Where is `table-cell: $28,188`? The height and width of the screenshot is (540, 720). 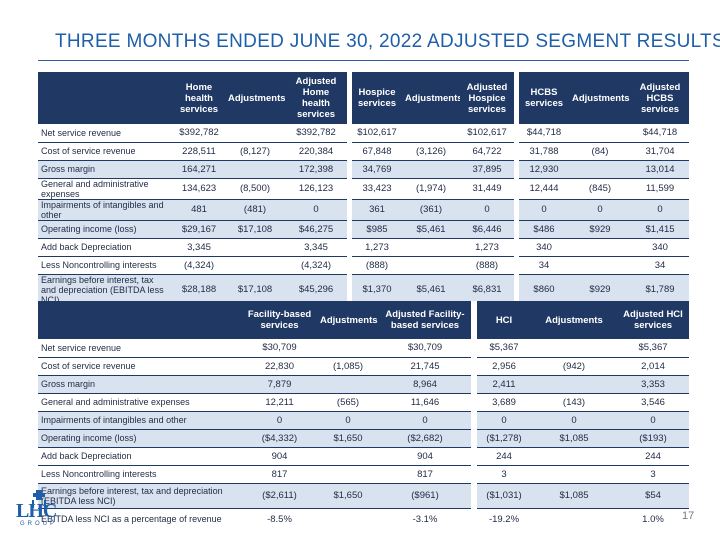
table-cell: $28,188 is located at coordinates (199, 290).